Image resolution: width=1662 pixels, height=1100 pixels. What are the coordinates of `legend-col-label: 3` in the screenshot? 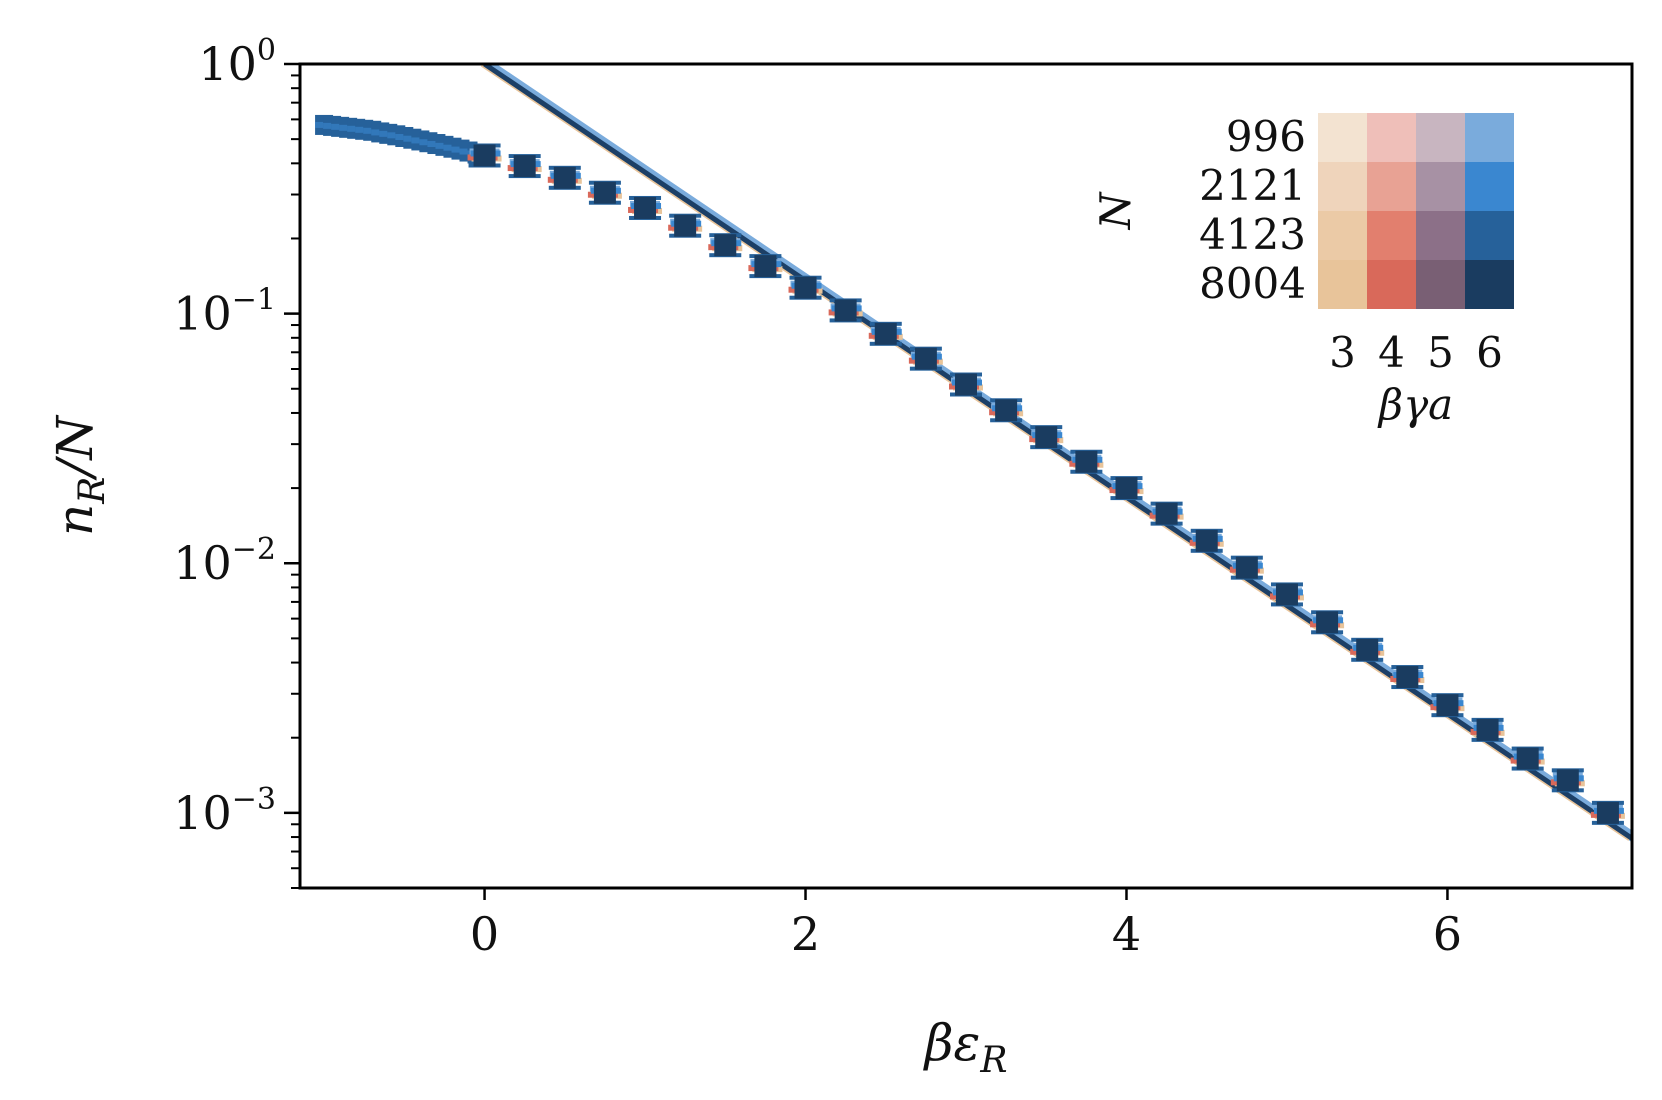 It's located at (1342, 352).